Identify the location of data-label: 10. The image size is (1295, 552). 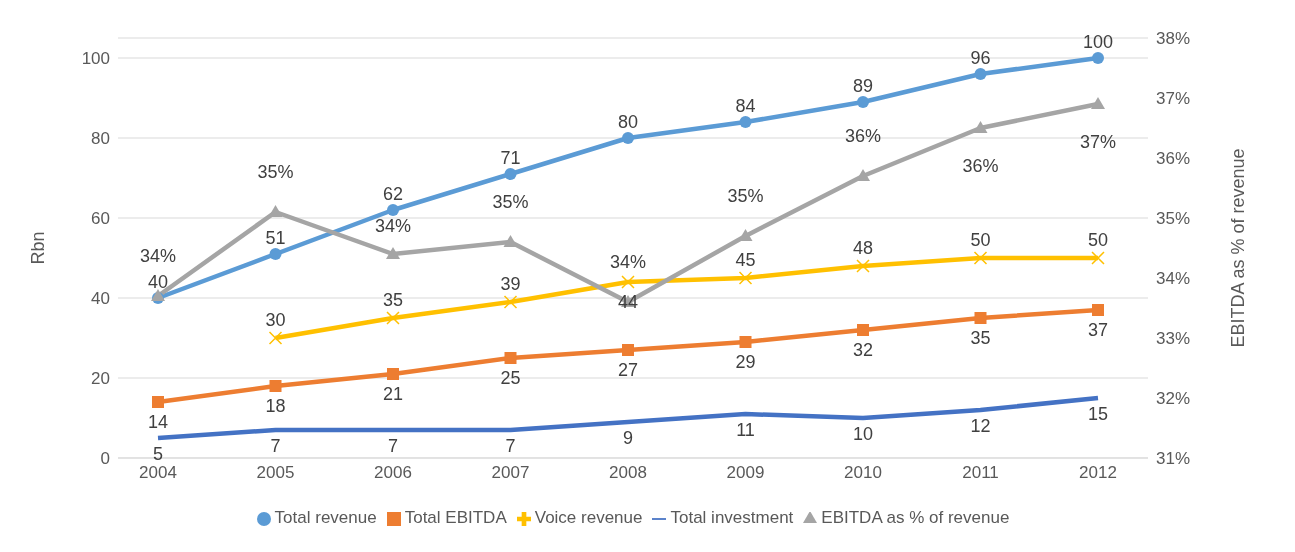
(863, 434).